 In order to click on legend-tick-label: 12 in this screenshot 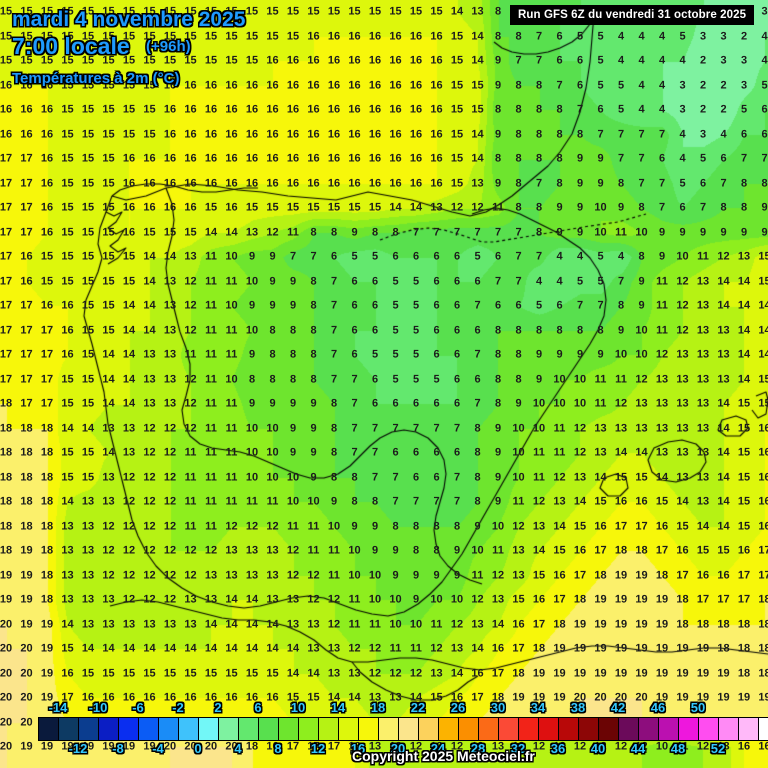, I will do `click(318, 748)`.